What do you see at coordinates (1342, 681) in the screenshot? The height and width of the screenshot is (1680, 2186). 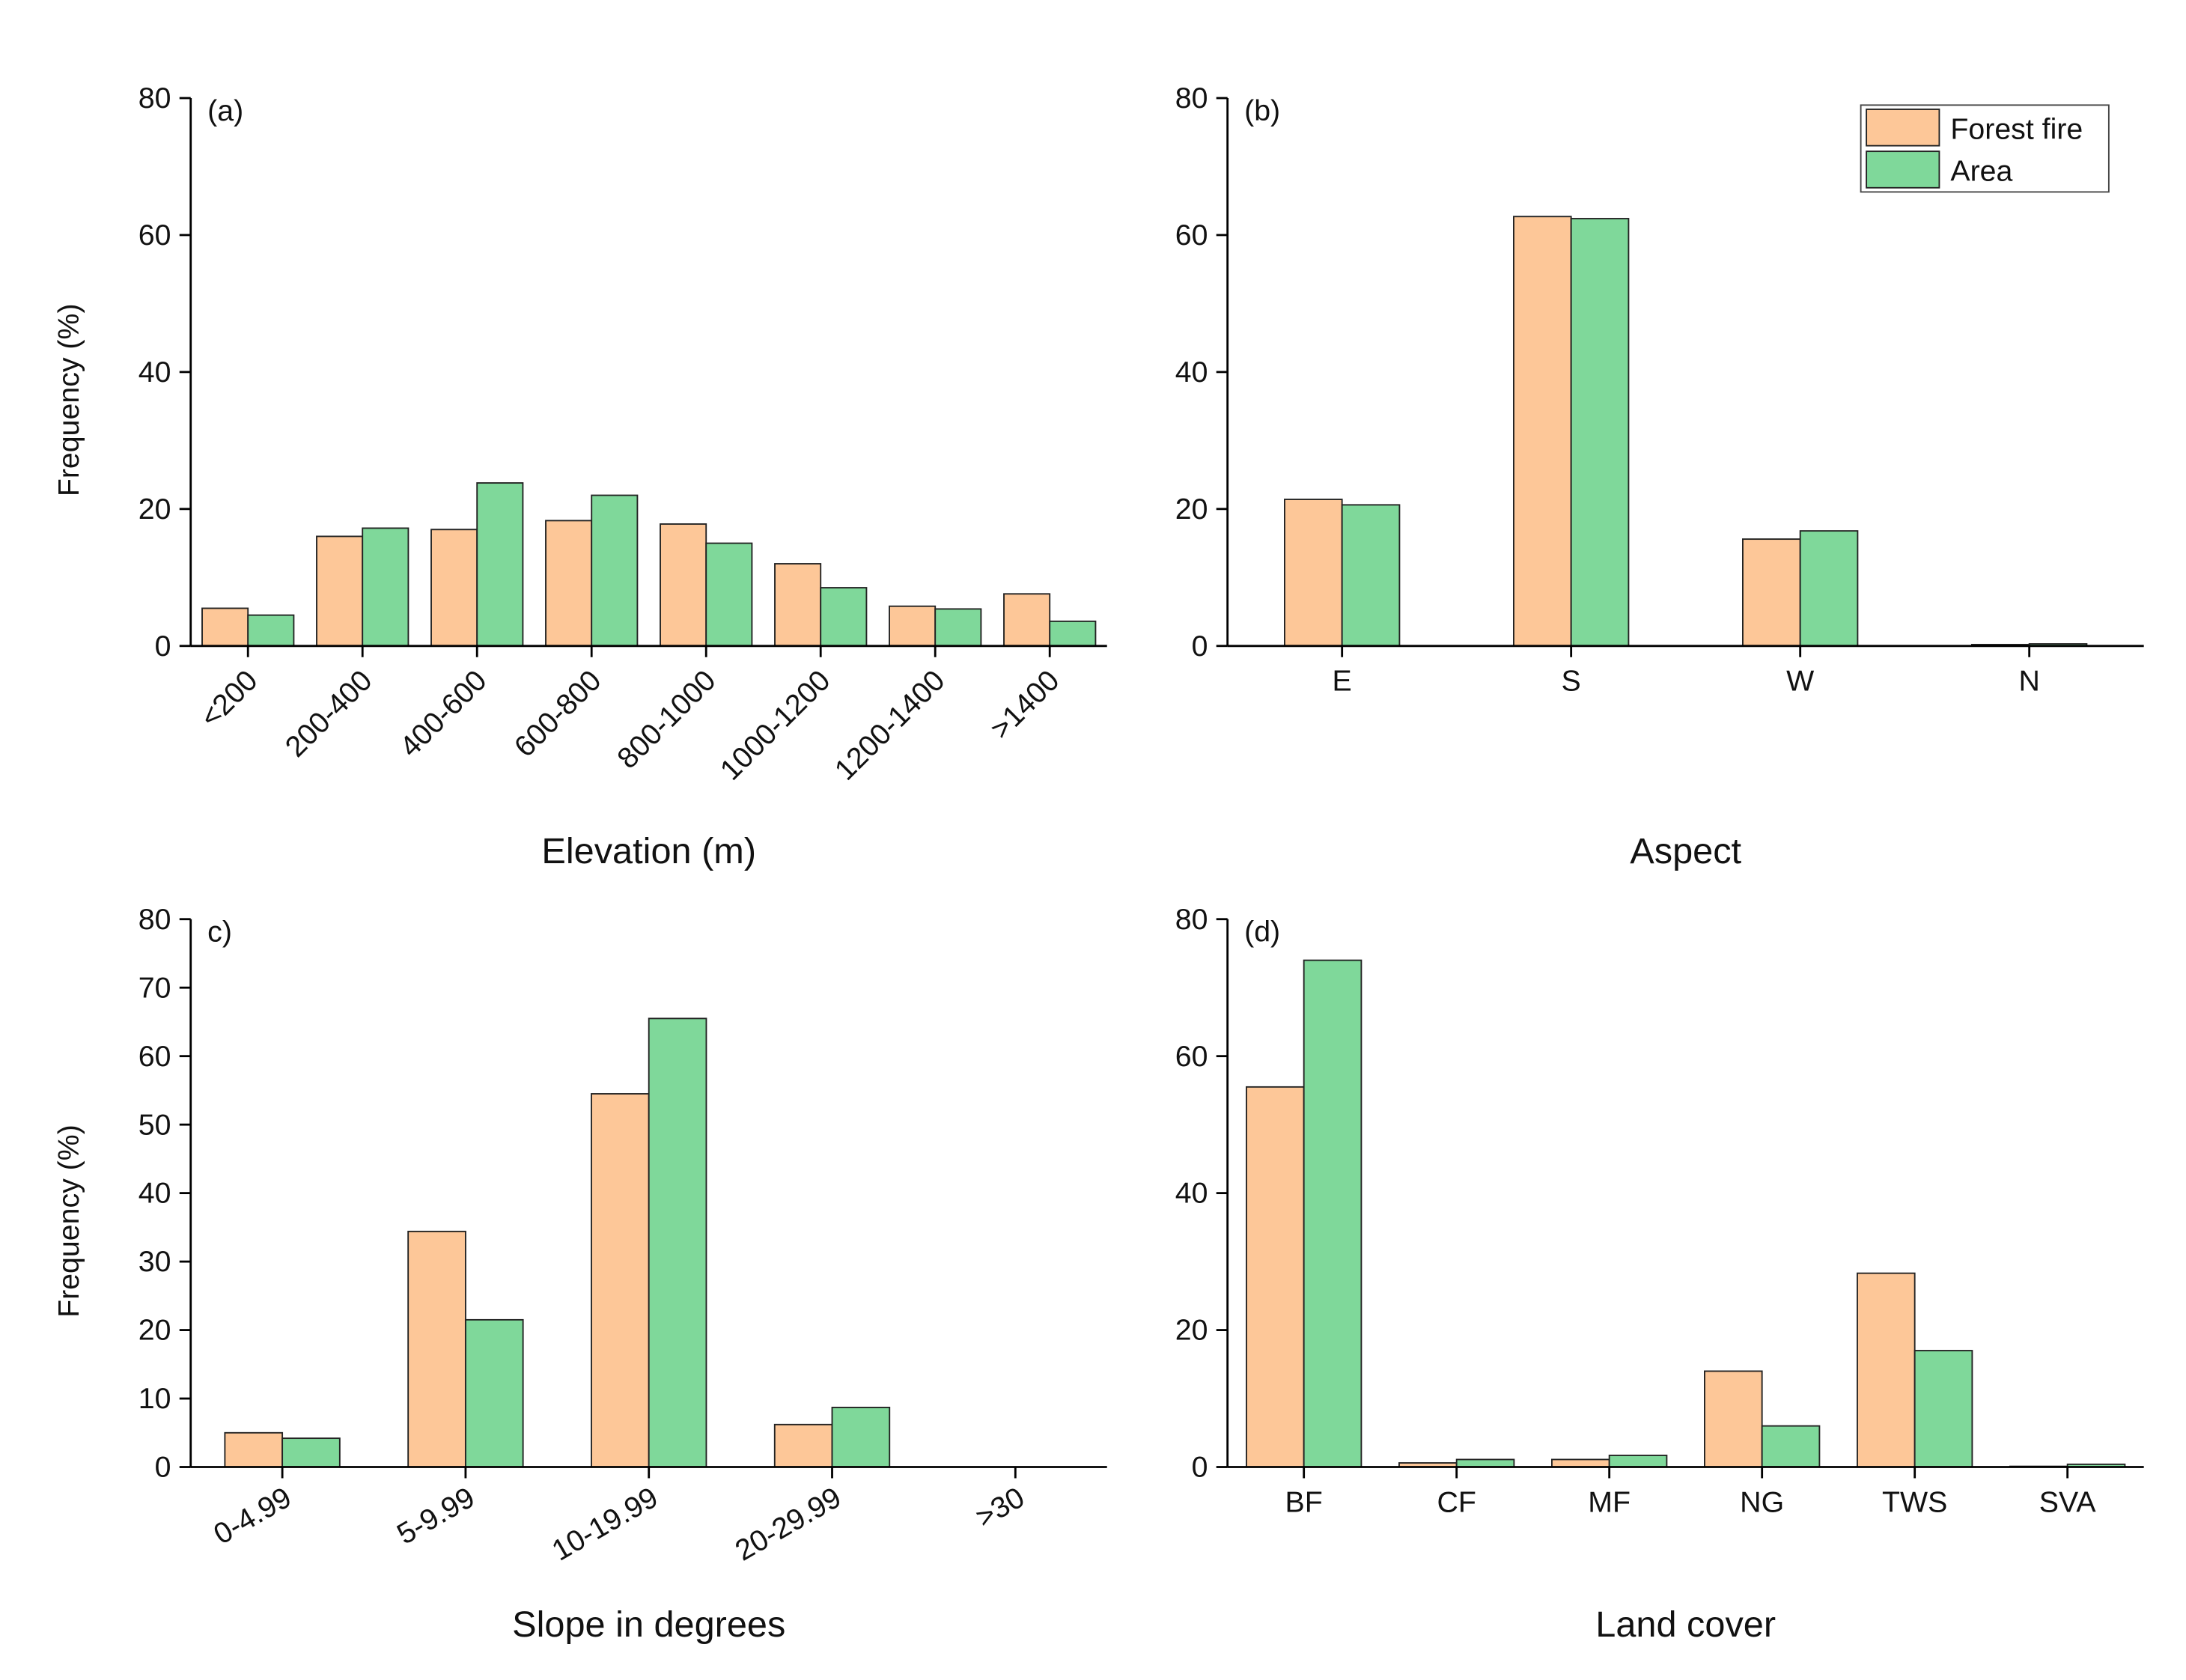 I see `x-tick-label: E` at bounding box center [1342, 681].